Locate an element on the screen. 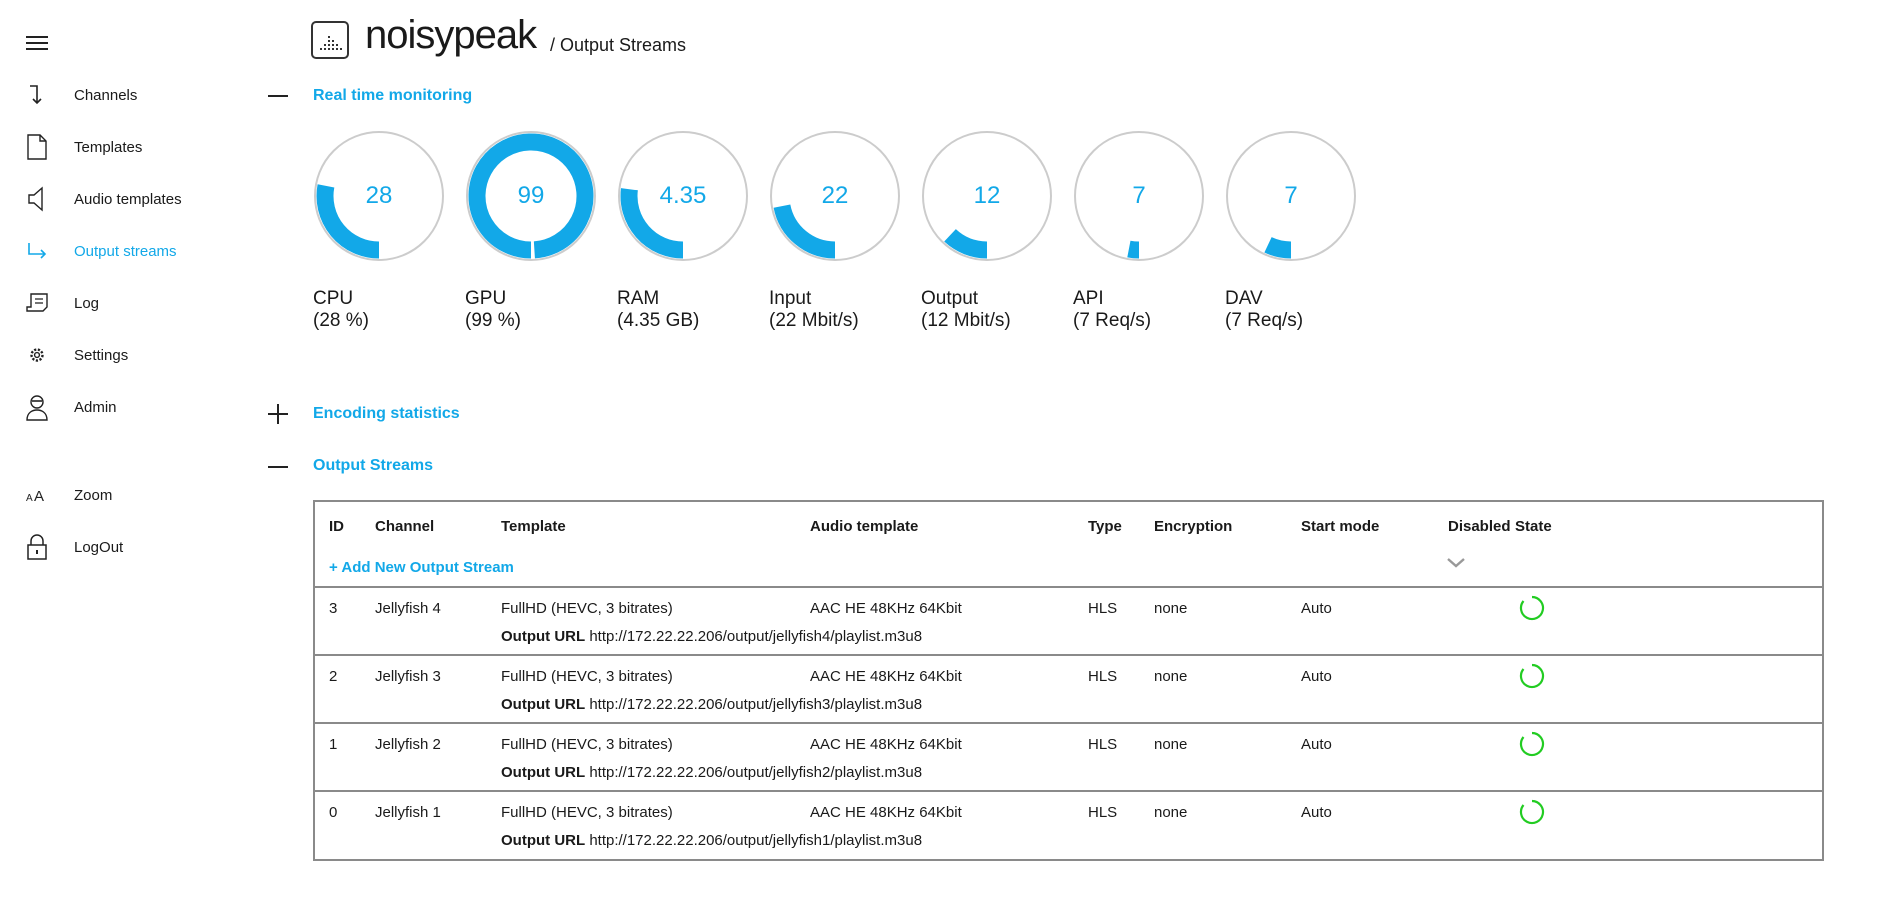  cell-audio-template: AAC HE 48KHz 64Kbit is located at coordinates (886, 812).